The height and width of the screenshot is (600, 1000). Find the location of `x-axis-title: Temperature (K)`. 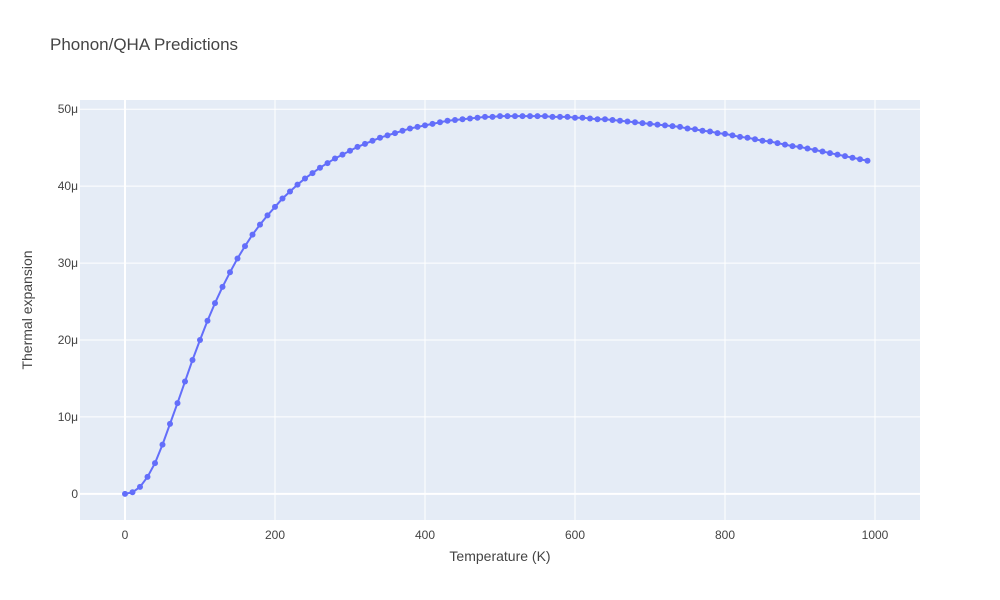

x-axis-title: Temperature (K) is located at coordinates (499, 556).